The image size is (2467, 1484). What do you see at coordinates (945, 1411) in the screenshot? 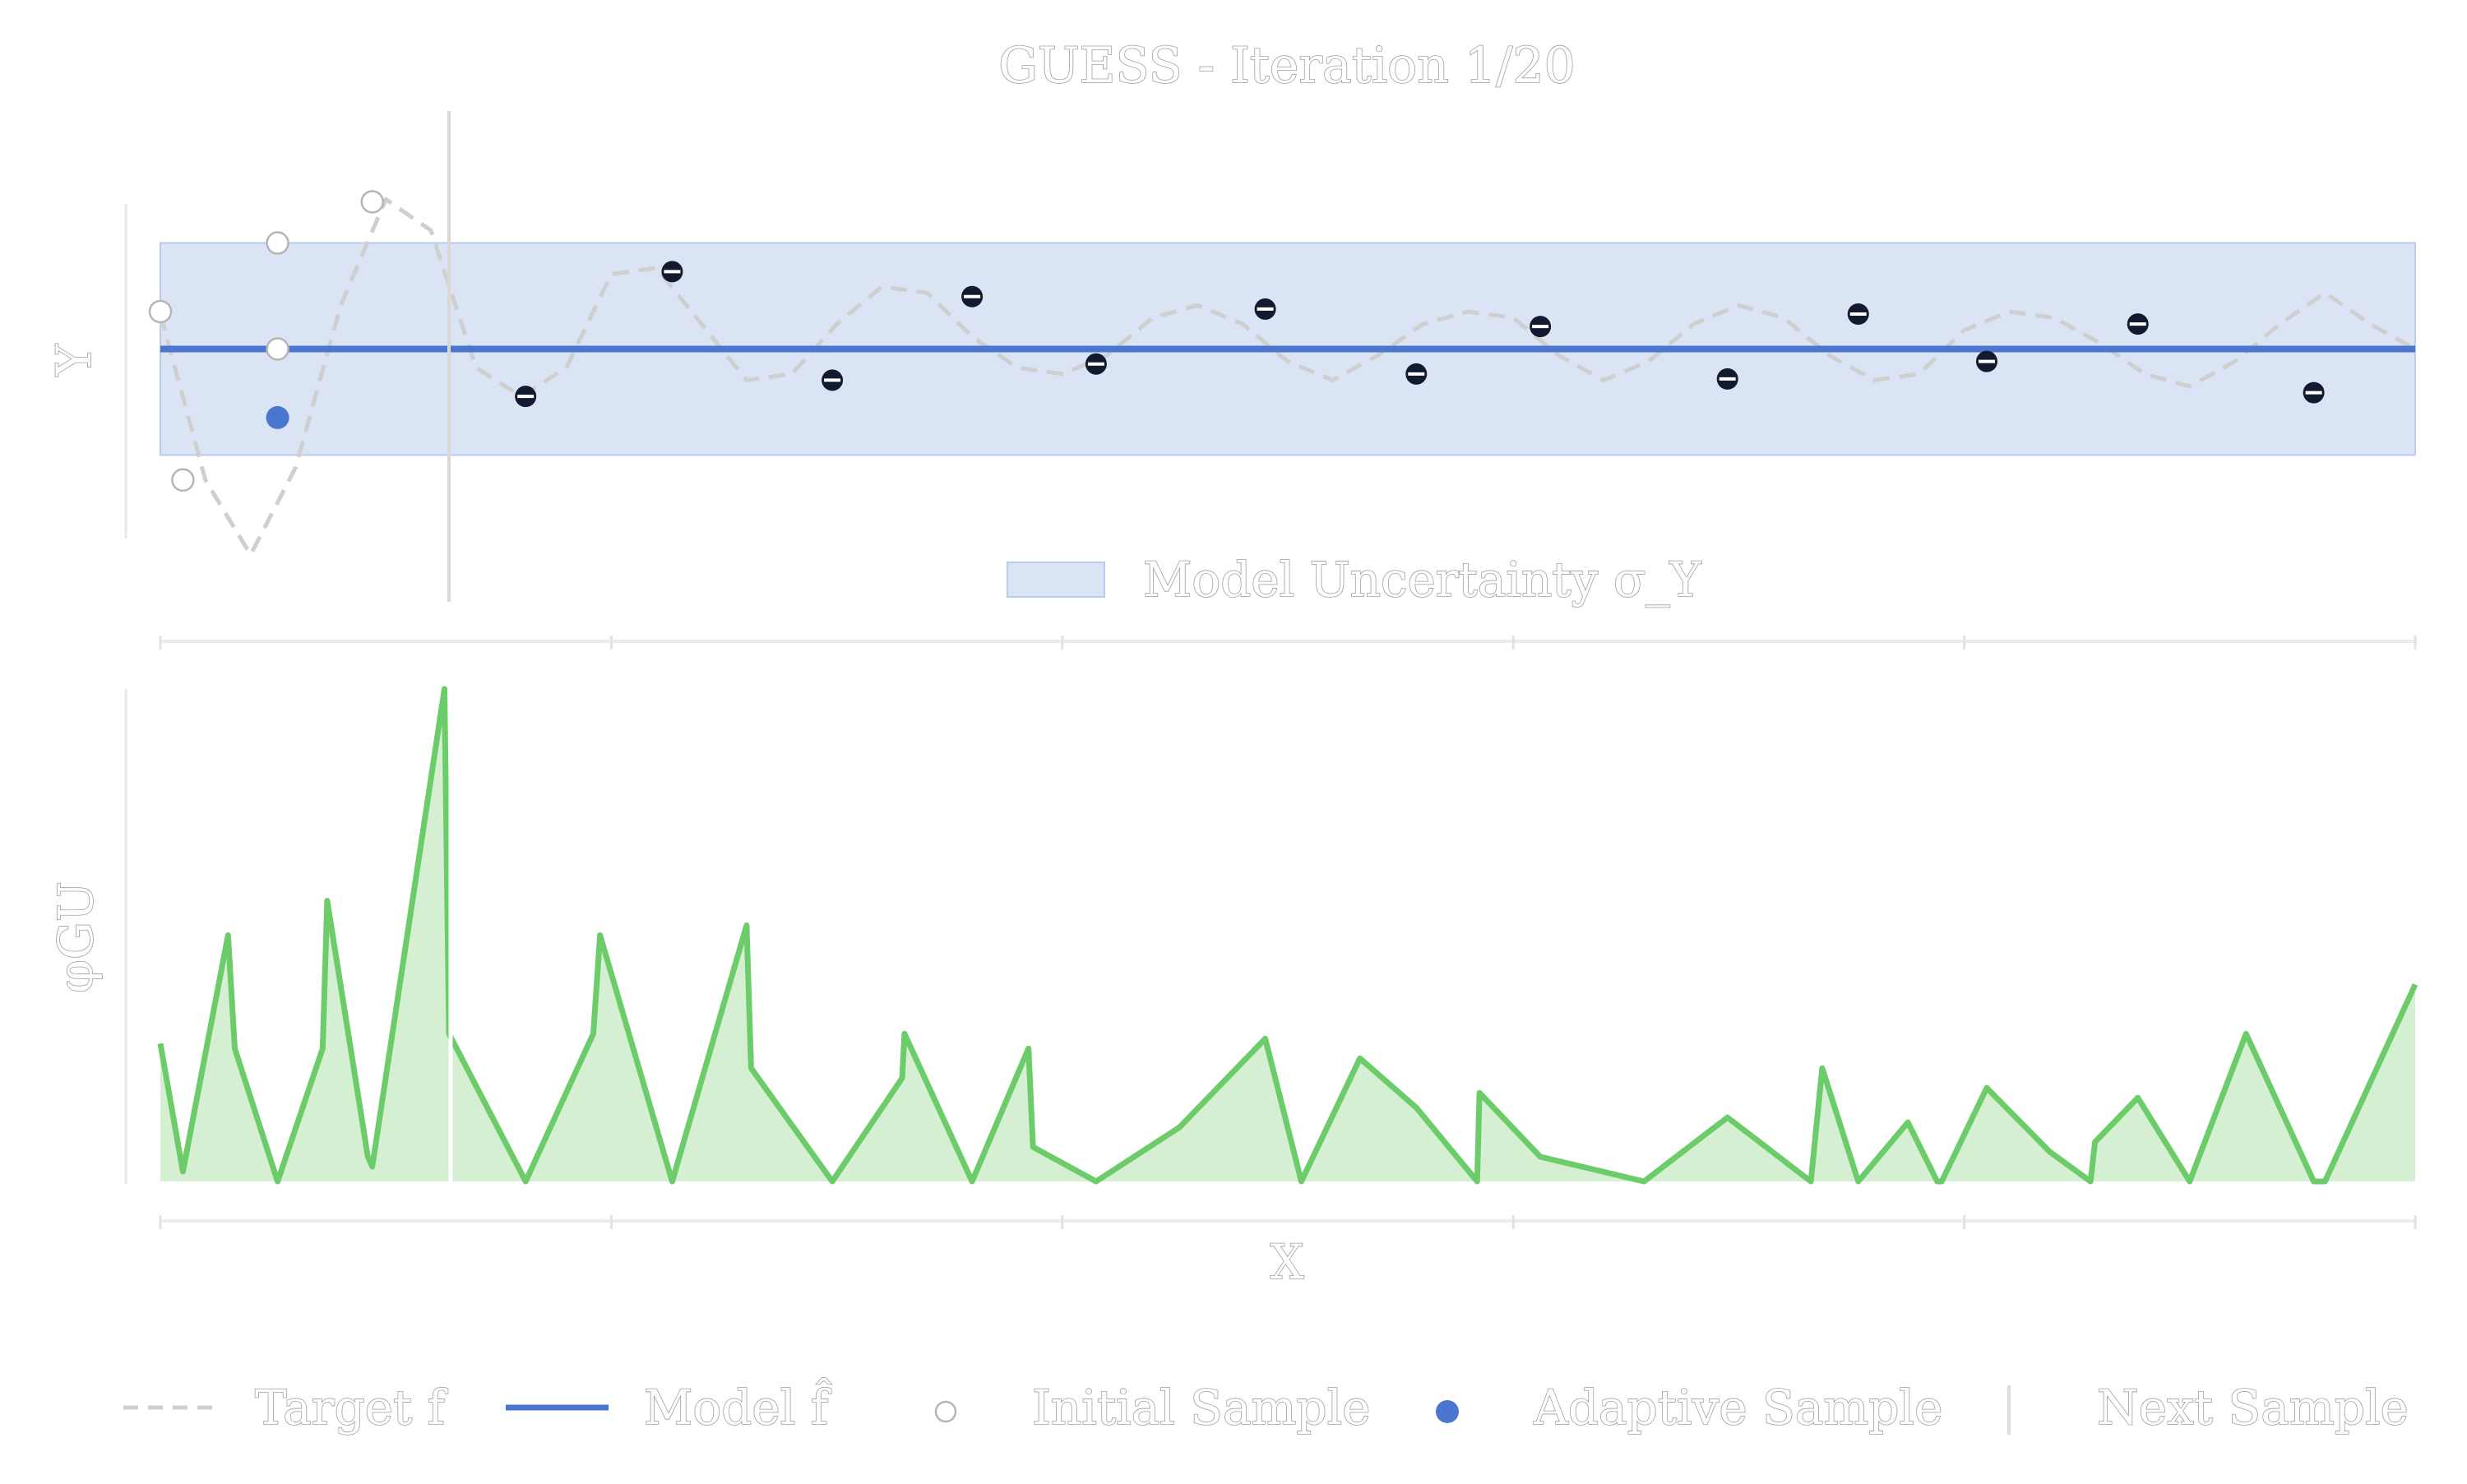
I see `legend-initial-marker` at bounding box center [945, 1411].